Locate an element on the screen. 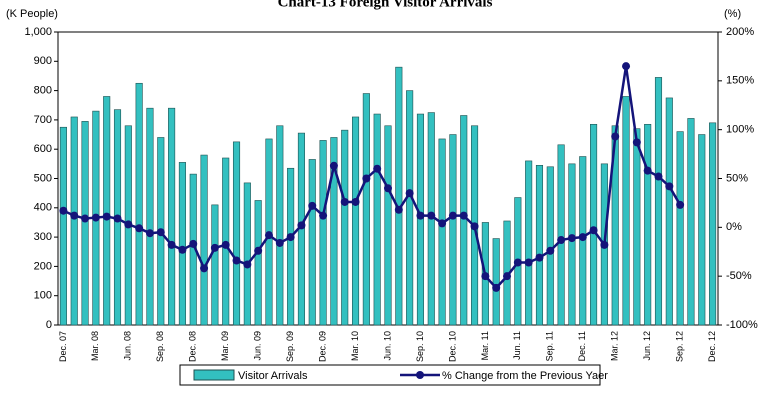  y-tick-label: 900 is located at coordinates (43, 61).